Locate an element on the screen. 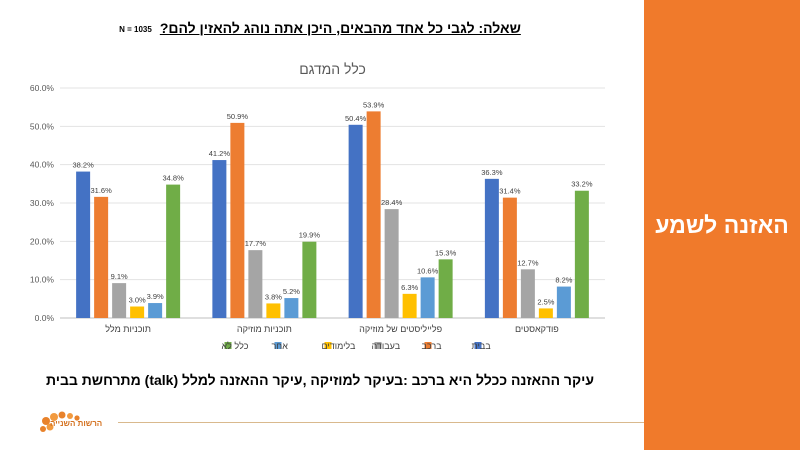 The width and height of the screenshot is (800, 450). bar-data-label: 2.5% is located at coordinates (545, 301).